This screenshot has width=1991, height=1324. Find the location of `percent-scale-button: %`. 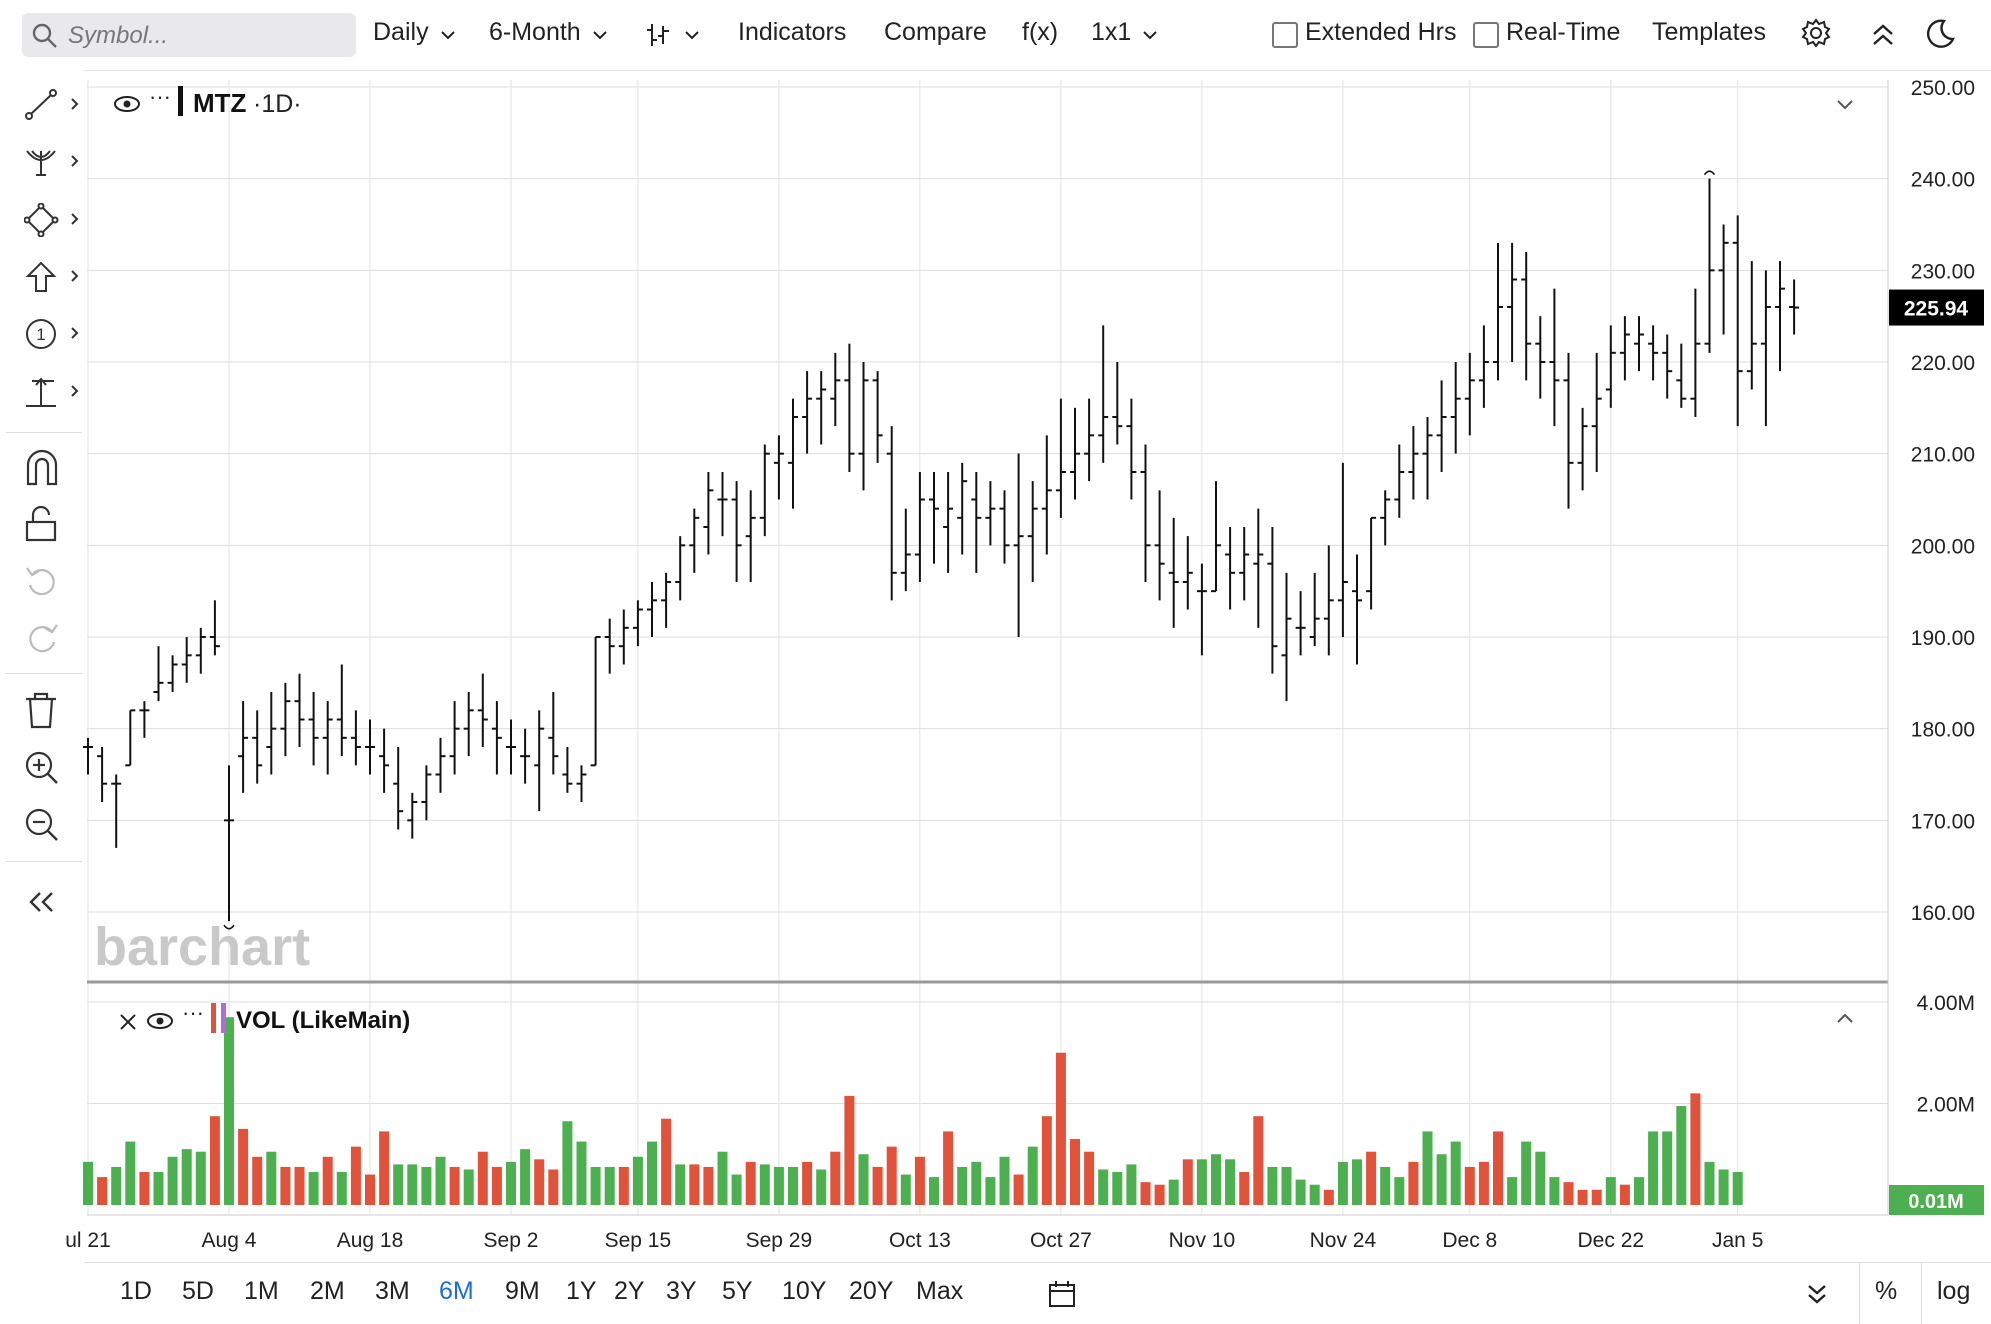

percent-scale-button: % is located at coordinates (1886, 1291).